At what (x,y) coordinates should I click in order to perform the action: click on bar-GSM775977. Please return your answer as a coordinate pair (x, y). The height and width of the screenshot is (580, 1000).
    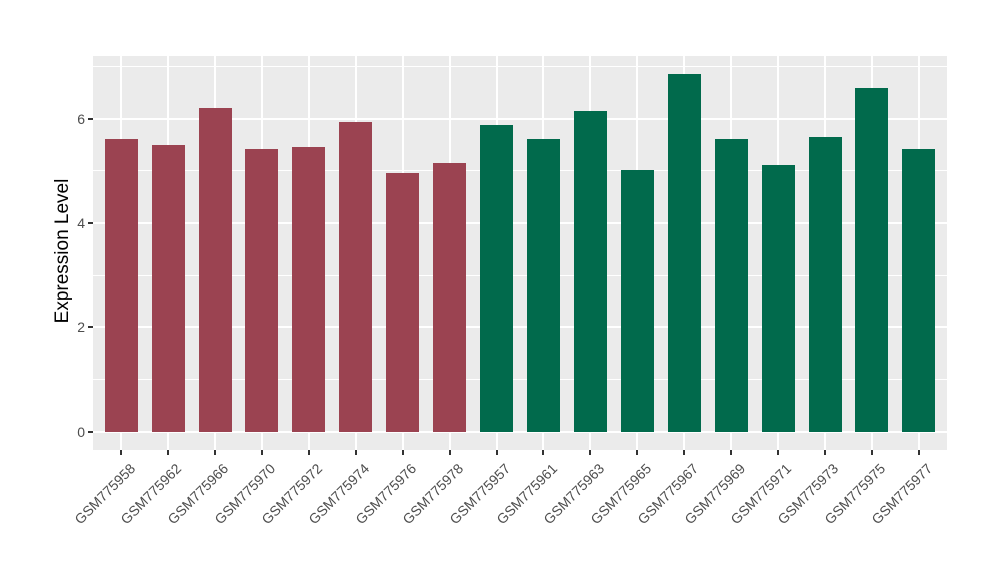
    Looking at the image, I should click on (919, 290).